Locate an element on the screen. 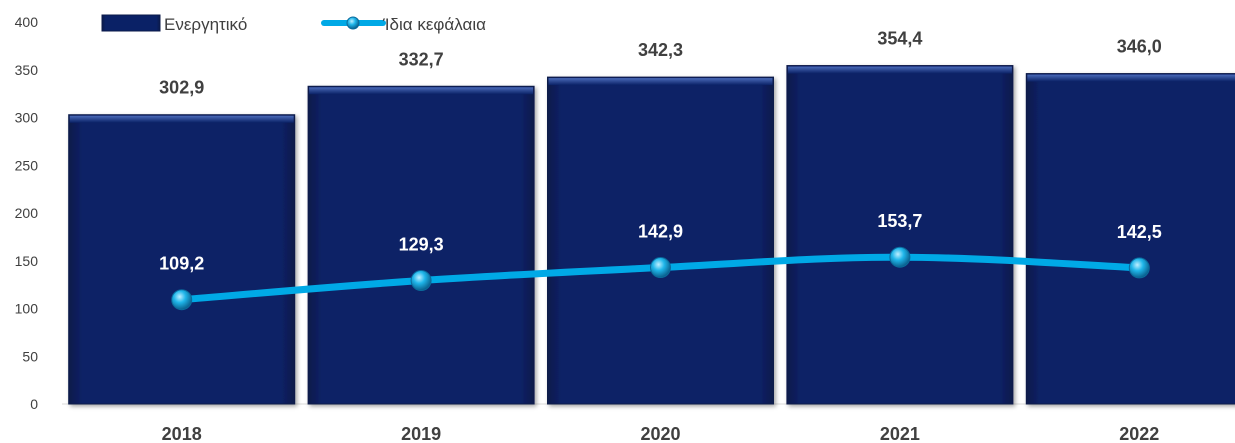 The height and width of the screenshot is (443, 1235). line-data-label: 142,5 is located at coordinates (1139, 232).